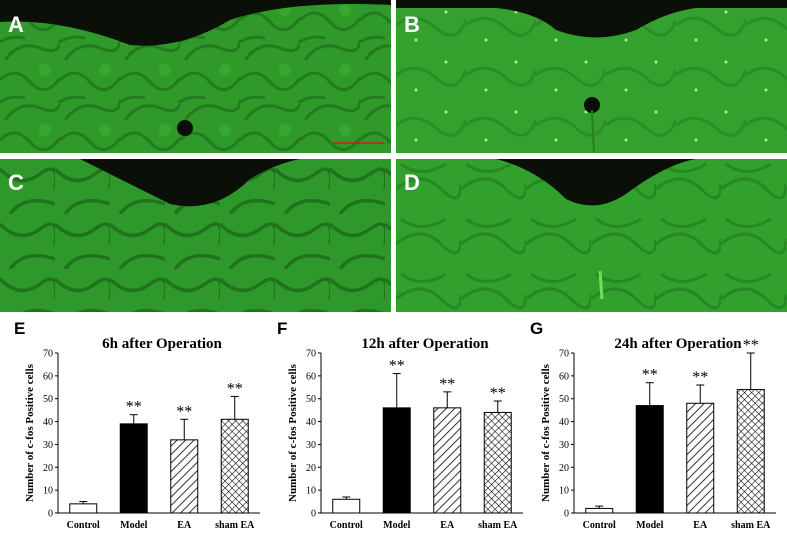  Describe the element at coordinates (195, 76) in the screenshot. I see `micrograph-a: A` at that location.